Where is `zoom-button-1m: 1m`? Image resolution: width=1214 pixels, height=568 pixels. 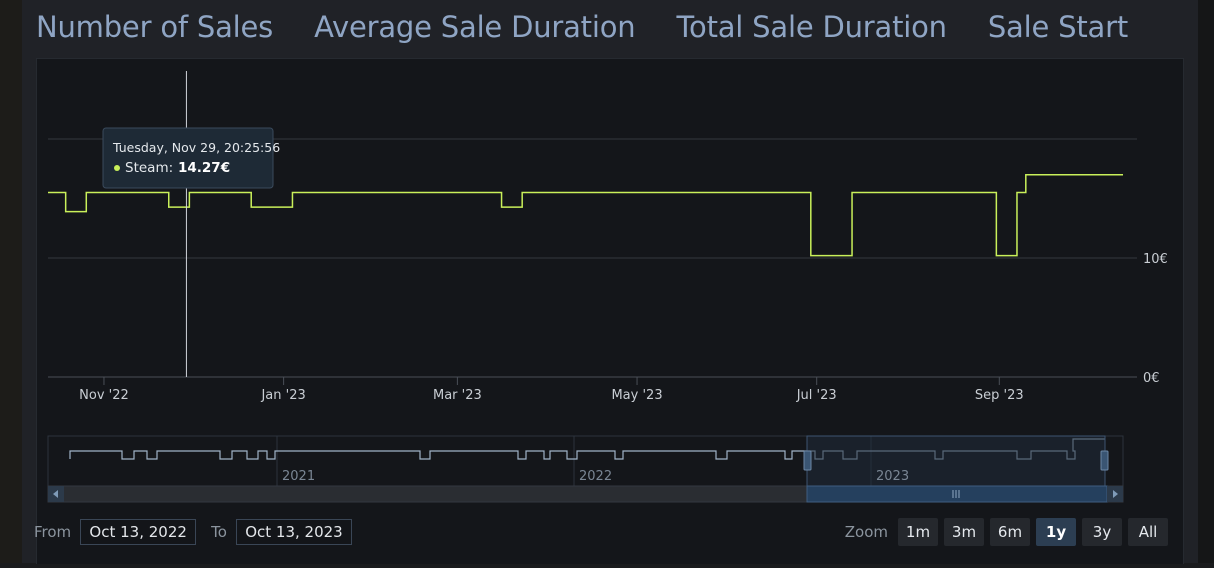 zoom-button-1m: 1m is located at coordinates (918, 532).